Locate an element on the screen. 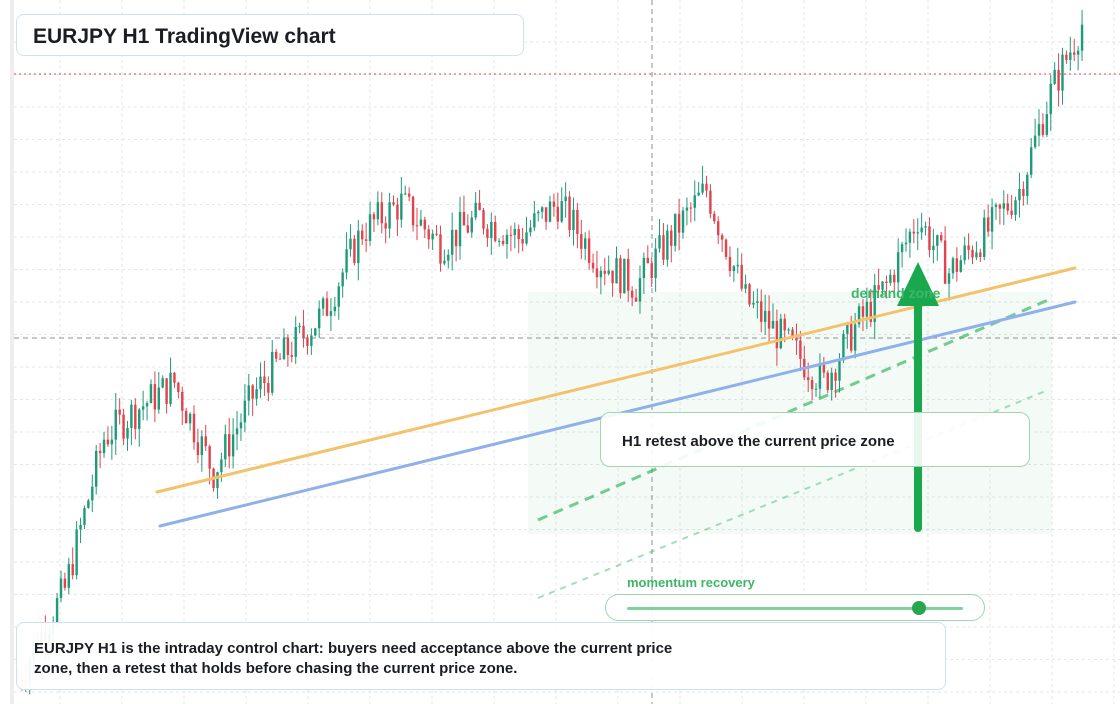 The width and height of the screenshot is (1120, 704). momentum-label: momentum recovery is located at coordinates (691, 582).